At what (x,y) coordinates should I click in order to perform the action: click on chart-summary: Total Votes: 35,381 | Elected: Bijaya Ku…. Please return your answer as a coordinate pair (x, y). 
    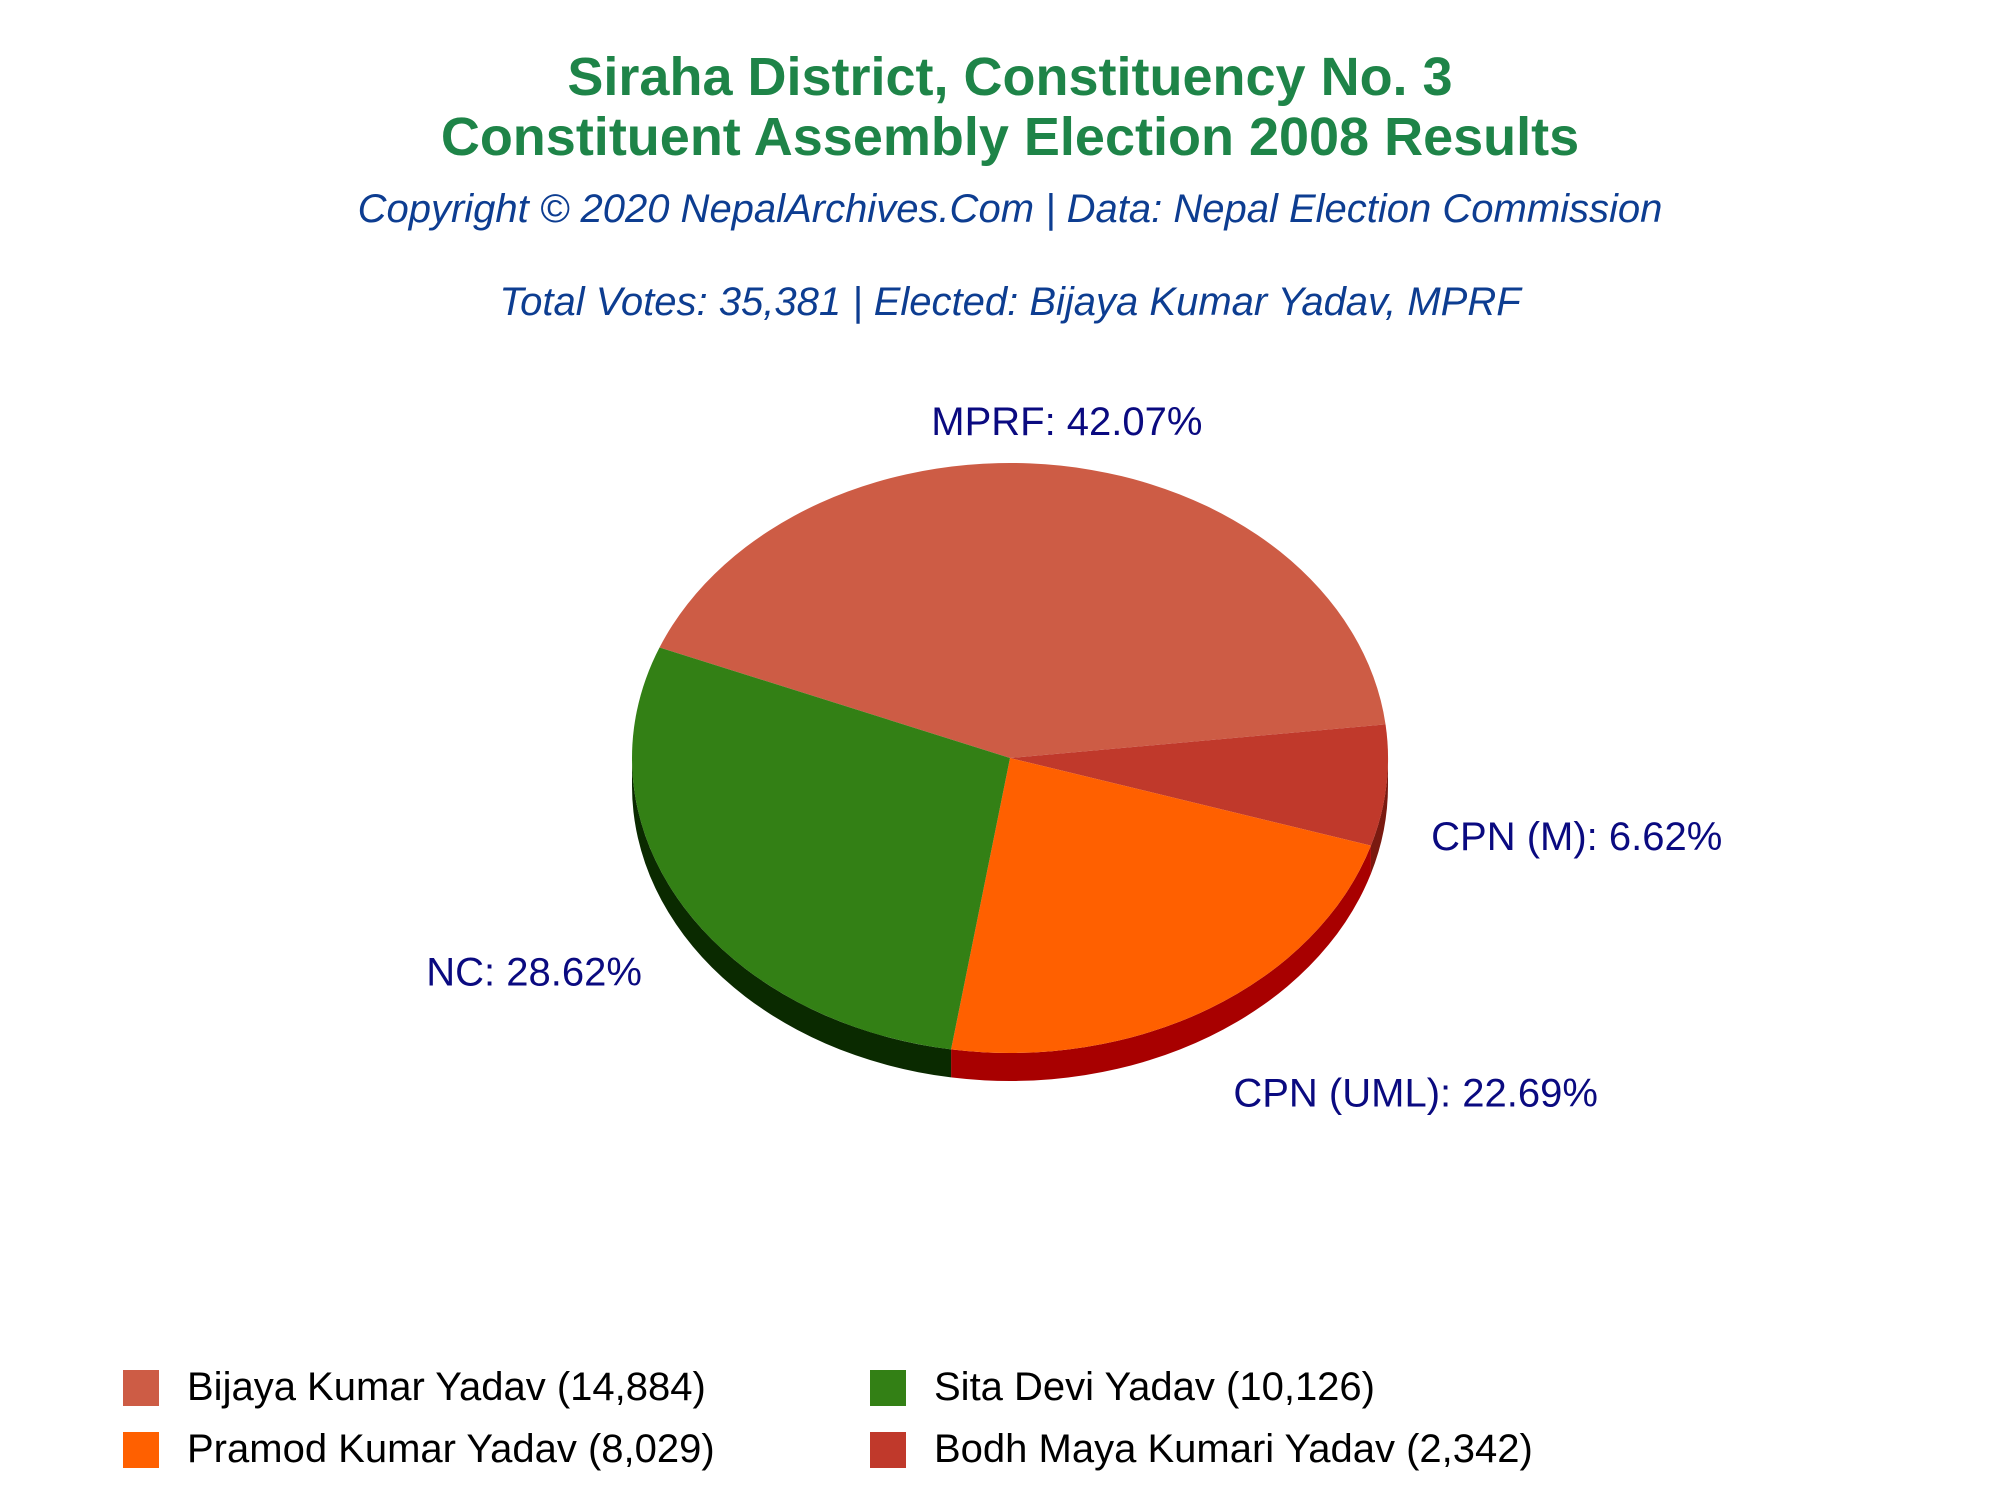
    Looking at the image, I should click on (1011, 302).